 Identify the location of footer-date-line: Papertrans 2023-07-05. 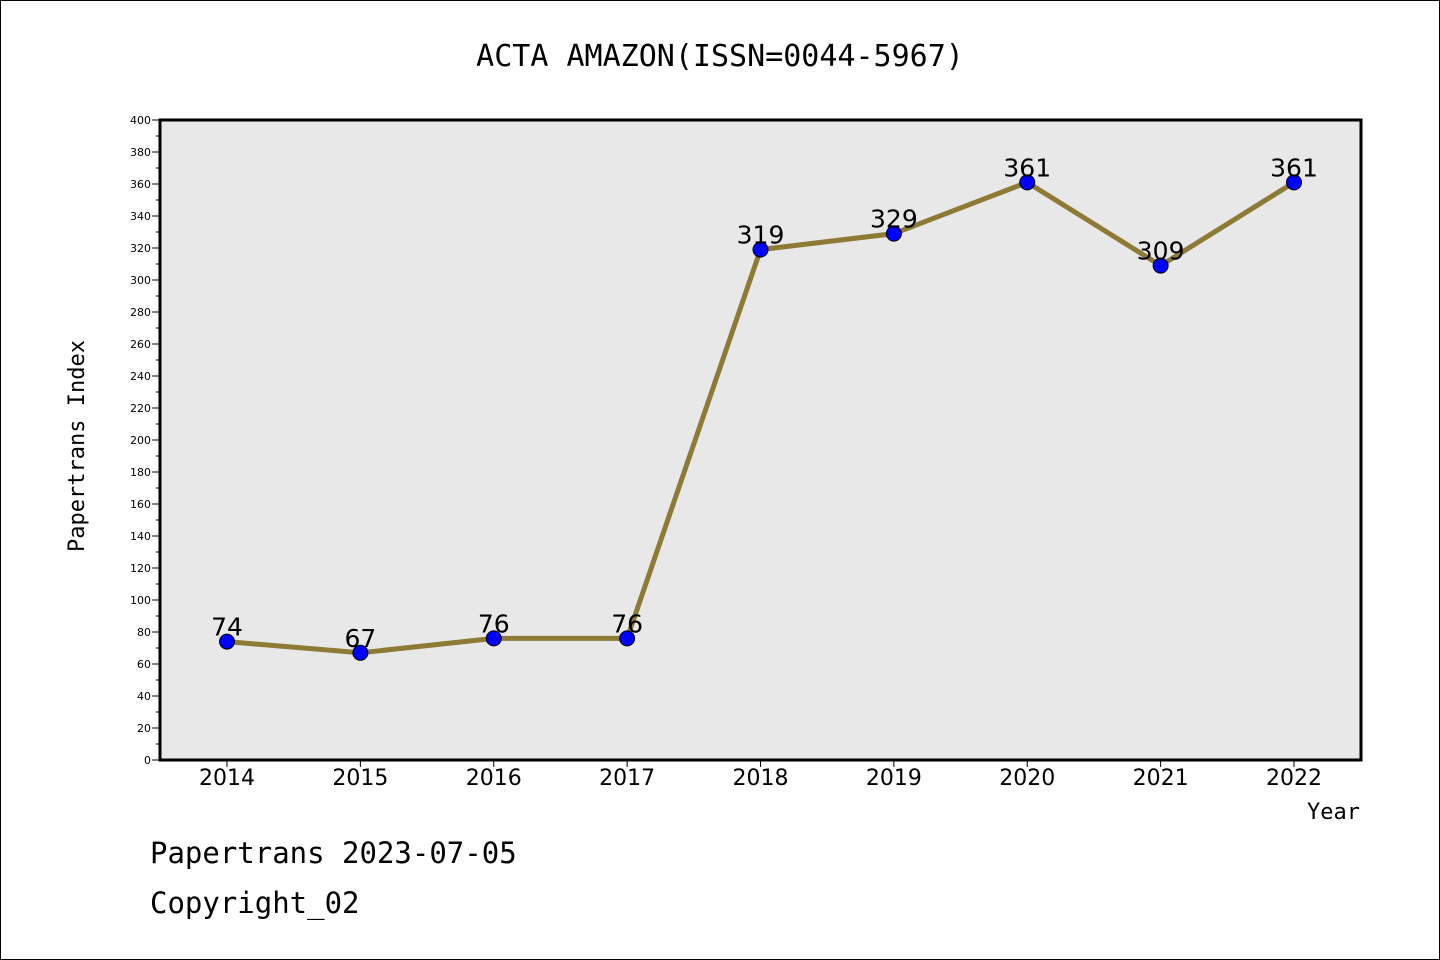
(333, 853).